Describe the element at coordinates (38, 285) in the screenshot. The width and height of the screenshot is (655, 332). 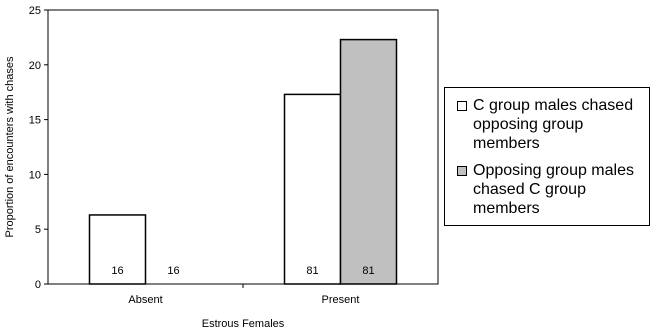
I see `y-tick-label: 0` at that location.